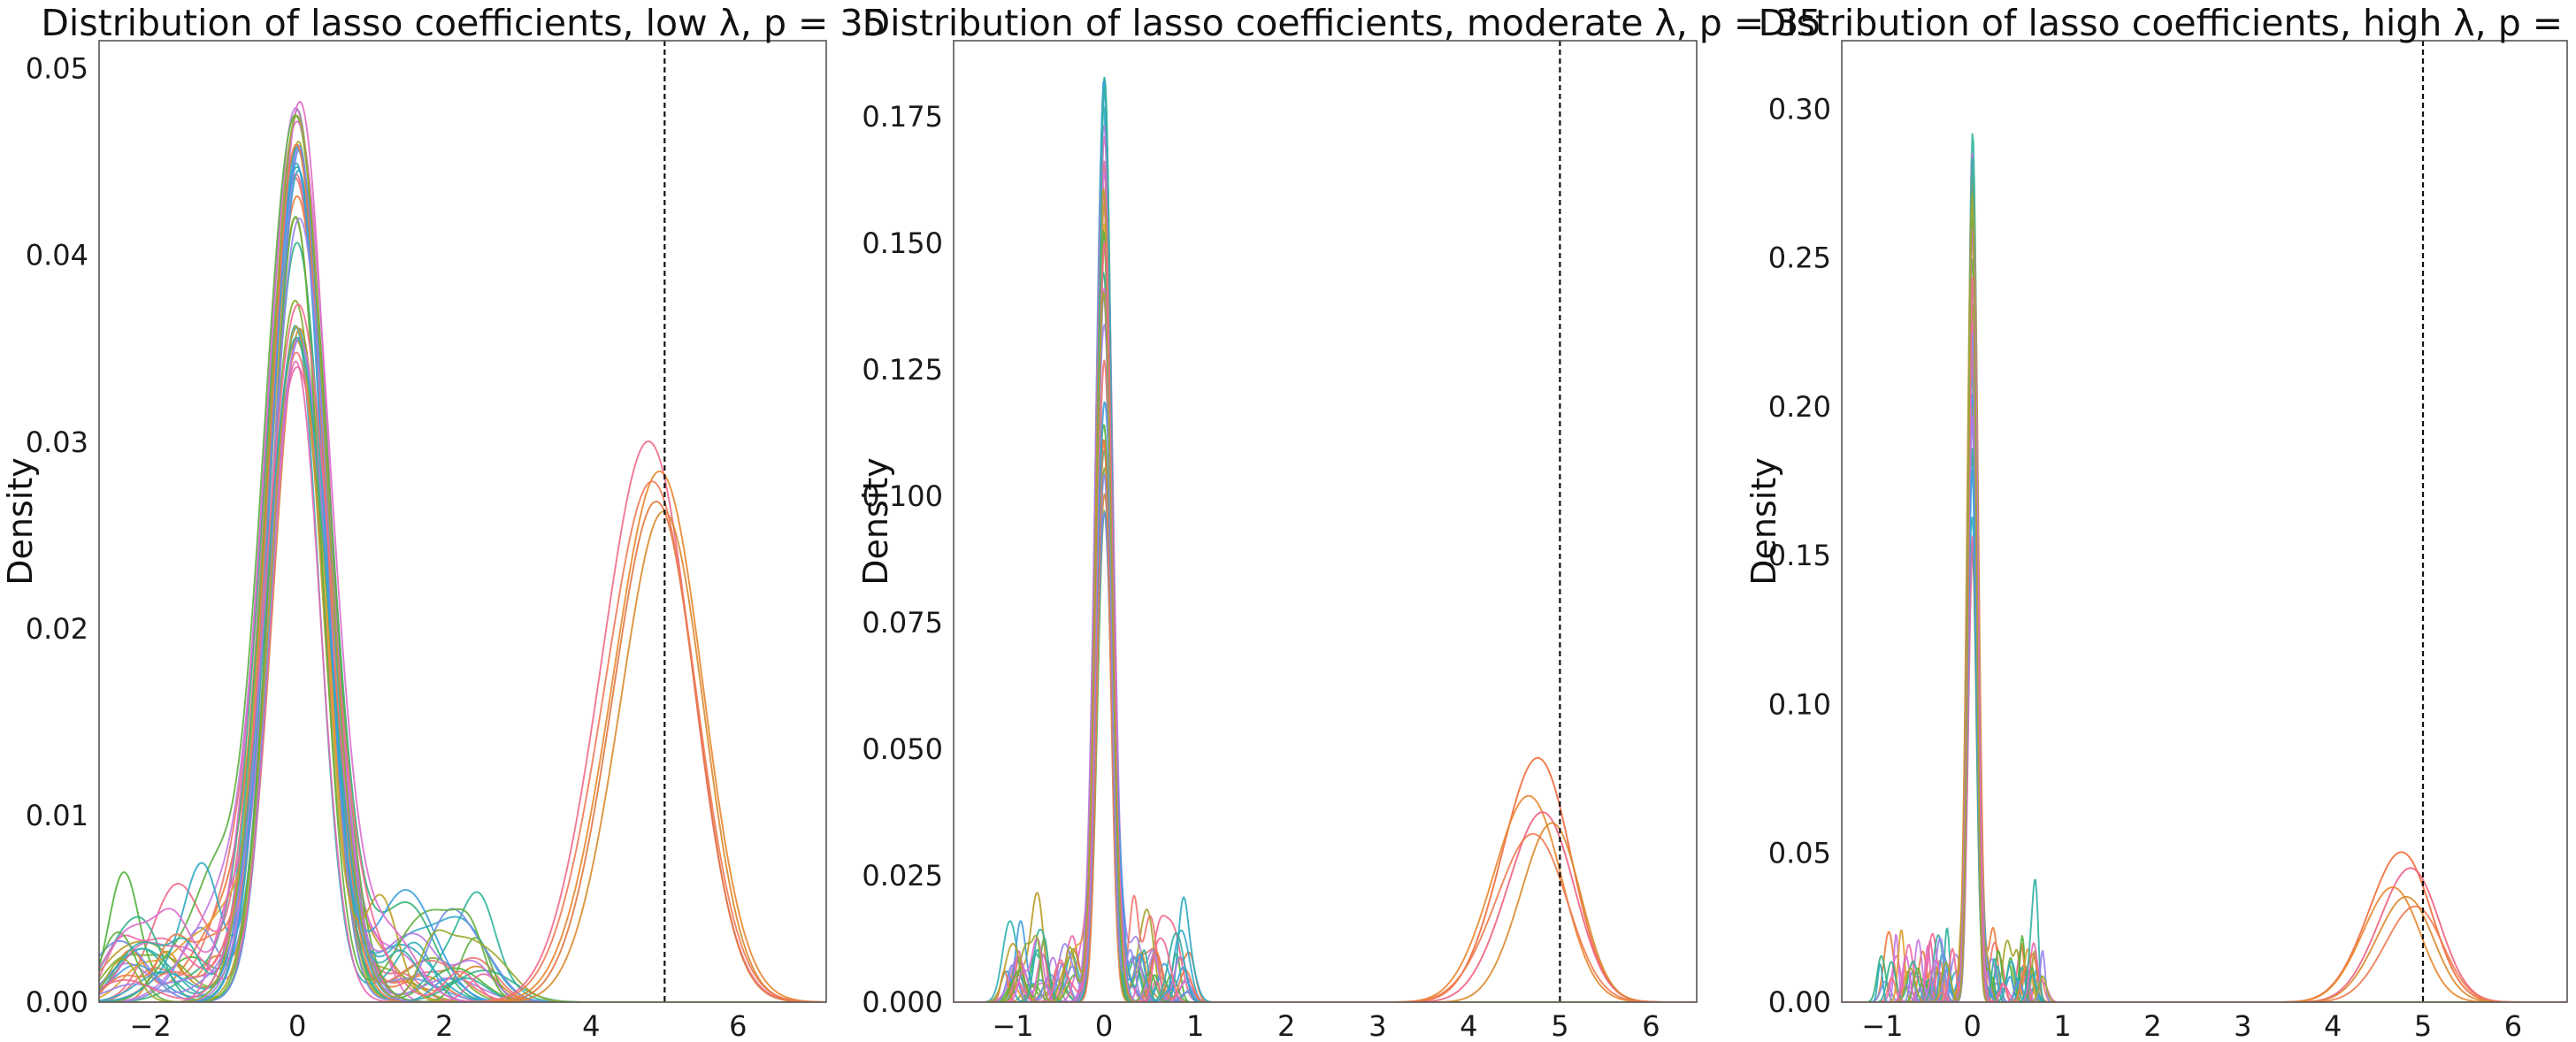  What do you see at coordinates (1799, 258) in the screenshot?
I see `y-tick-label: 0.25` at bounding box center [1799, 258].